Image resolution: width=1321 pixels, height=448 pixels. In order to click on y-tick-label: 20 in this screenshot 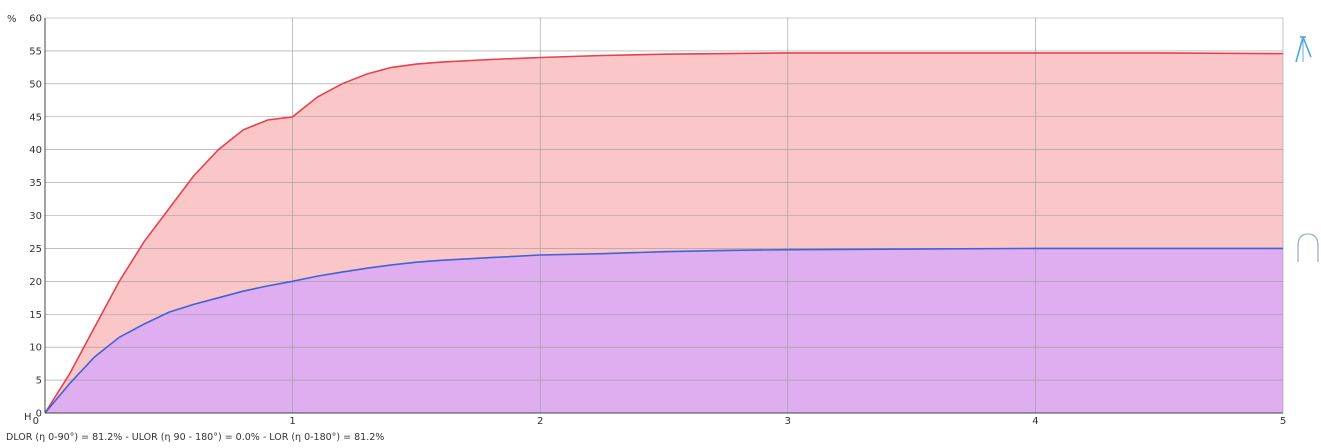, I will do `click(35, 282)`.